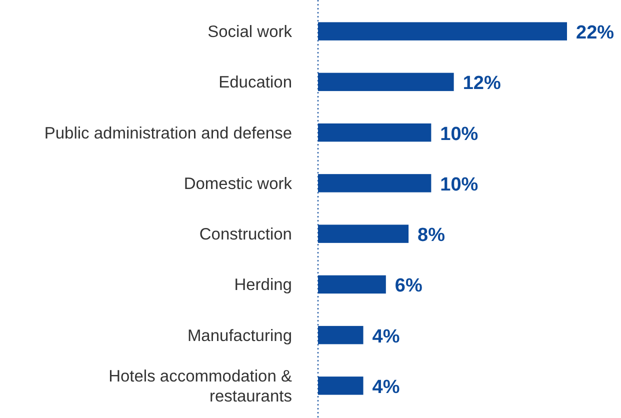 This screenshot has height=418, width=621. Describe the element at coordinates (245, 235) in the screenshot. I see `y-tick-label: Construction` at that location.